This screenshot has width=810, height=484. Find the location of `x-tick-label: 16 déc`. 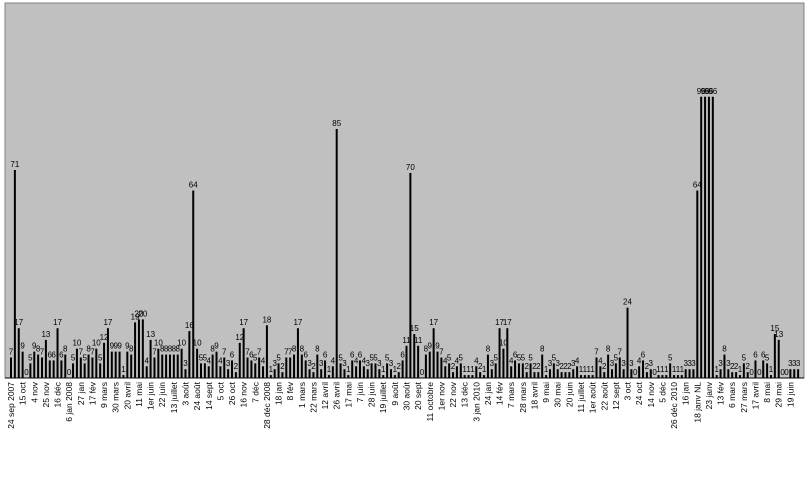

x-tick-label: 16 déc is located at coordinates (58, 394).